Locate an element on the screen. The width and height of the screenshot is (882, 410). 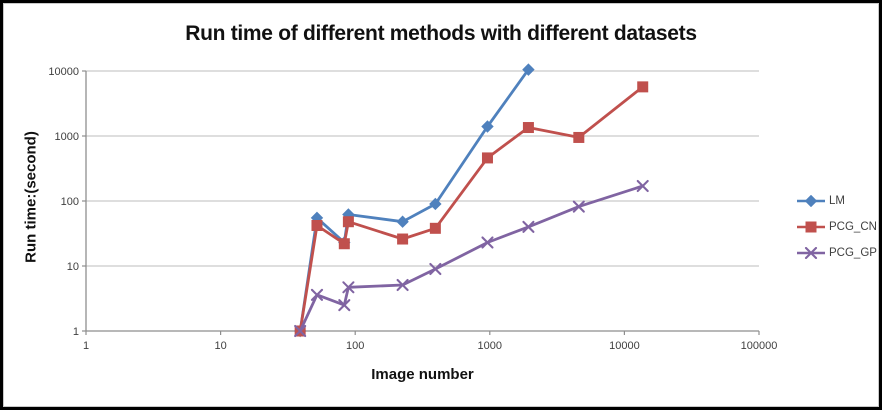
y-axis-label: Run time:(second) is located at coordinates (31, 197).